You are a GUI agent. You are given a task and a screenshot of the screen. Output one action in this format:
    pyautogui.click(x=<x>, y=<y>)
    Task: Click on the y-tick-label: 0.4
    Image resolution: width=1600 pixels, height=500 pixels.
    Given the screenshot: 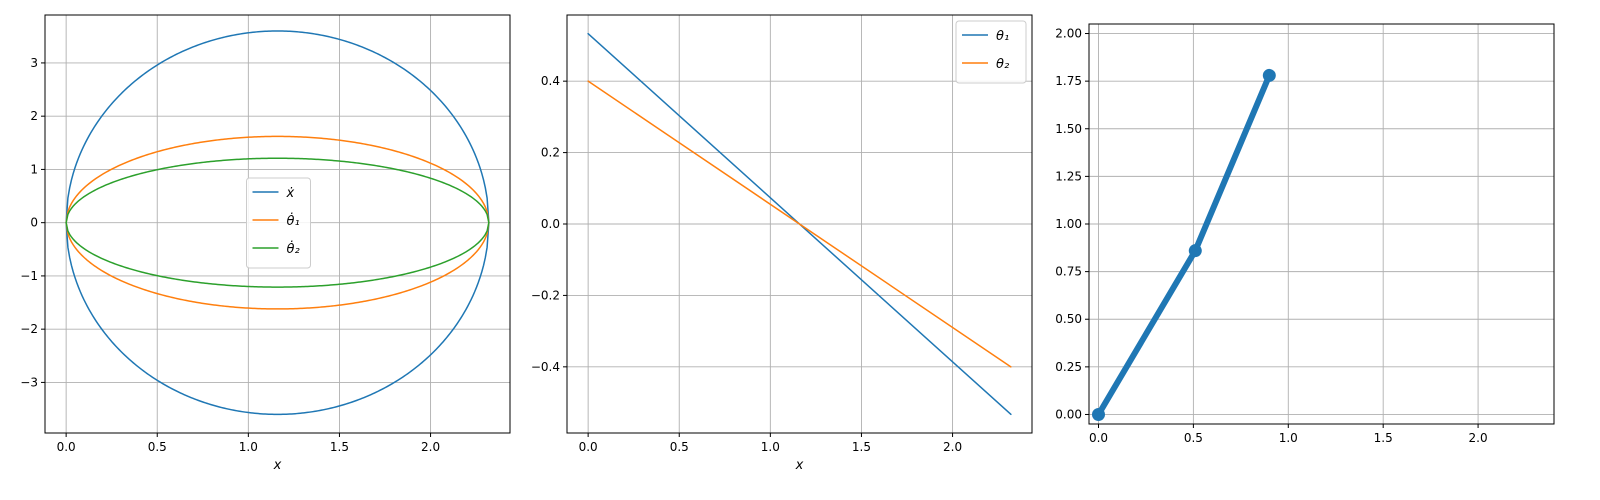 What is the action you would take?
    pyautogui.click(x=550, y=81)
    